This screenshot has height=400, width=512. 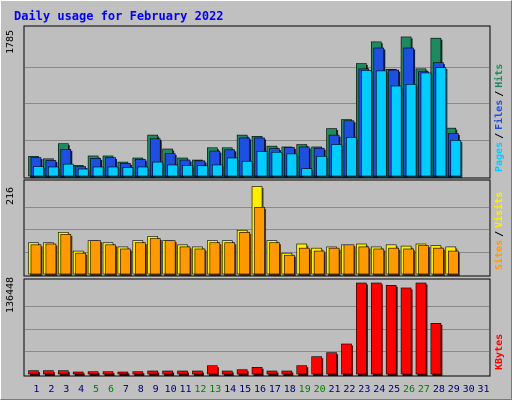 I want to click on x-axis-day-label: 5, so click(x=96, y=389).